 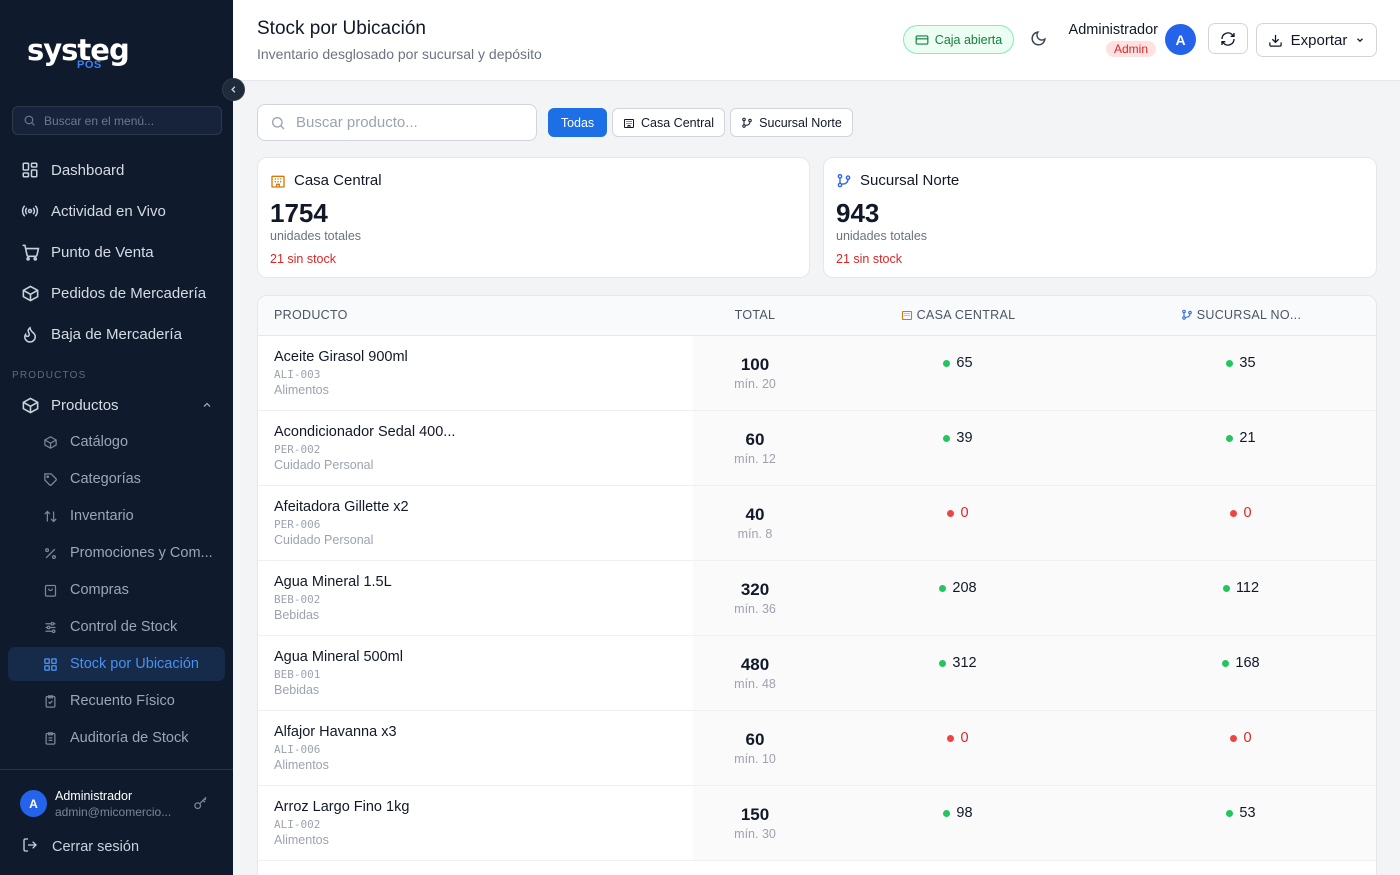 I want to click on column-header-casa-central: CASA CENTRAL, so click(x=958, y=315).